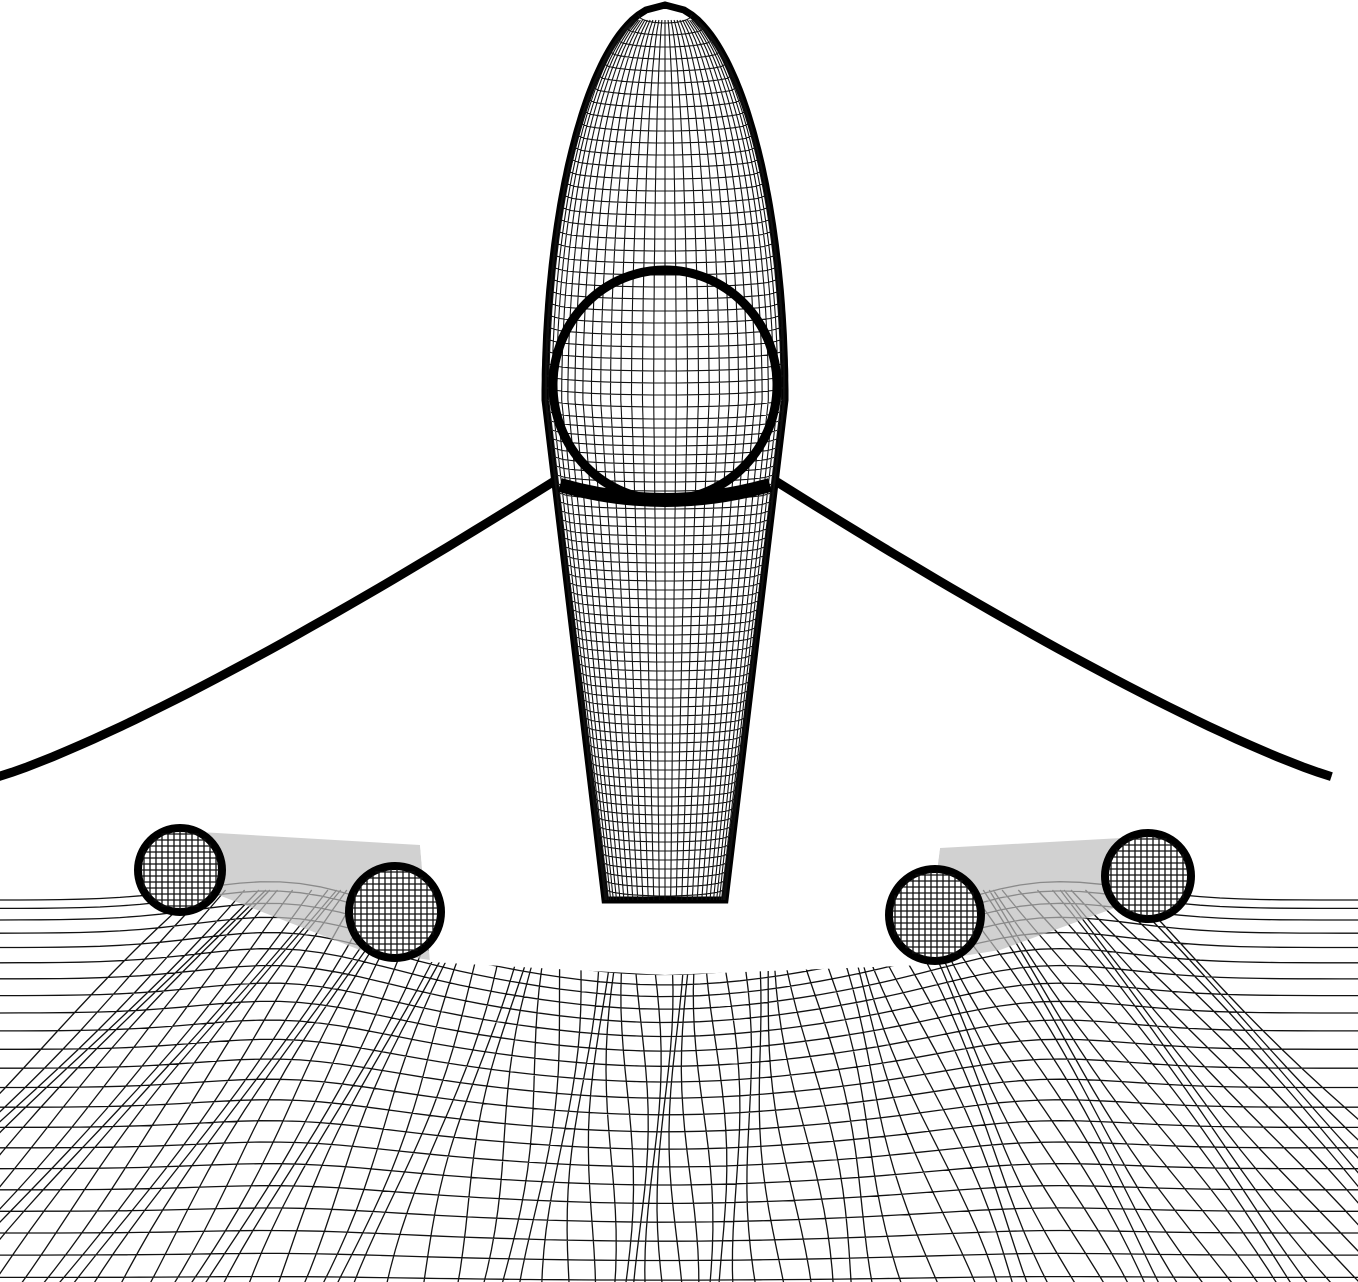 This screenshot has height=1282, width=1358. What do you see at coordinates (665, 492) in the screenshot?
I see `fuselage-band` at bounding box center [665, 492].